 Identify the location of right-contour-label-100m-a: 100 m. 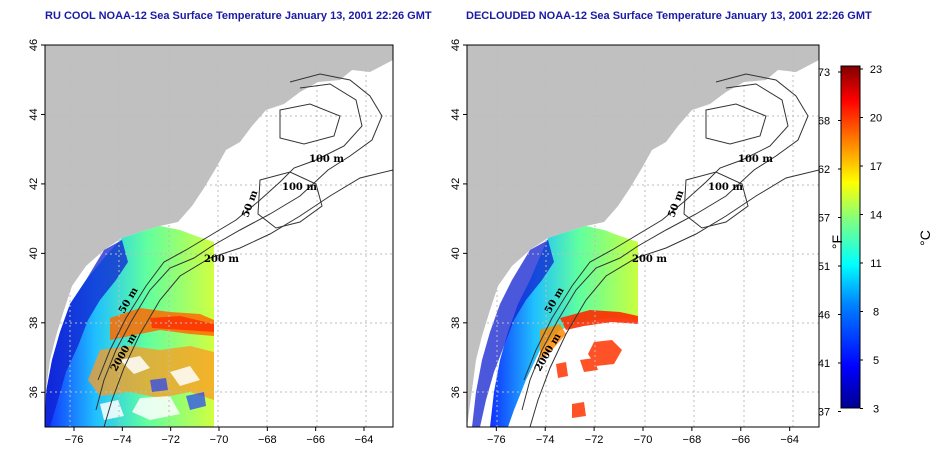
(755, 159).